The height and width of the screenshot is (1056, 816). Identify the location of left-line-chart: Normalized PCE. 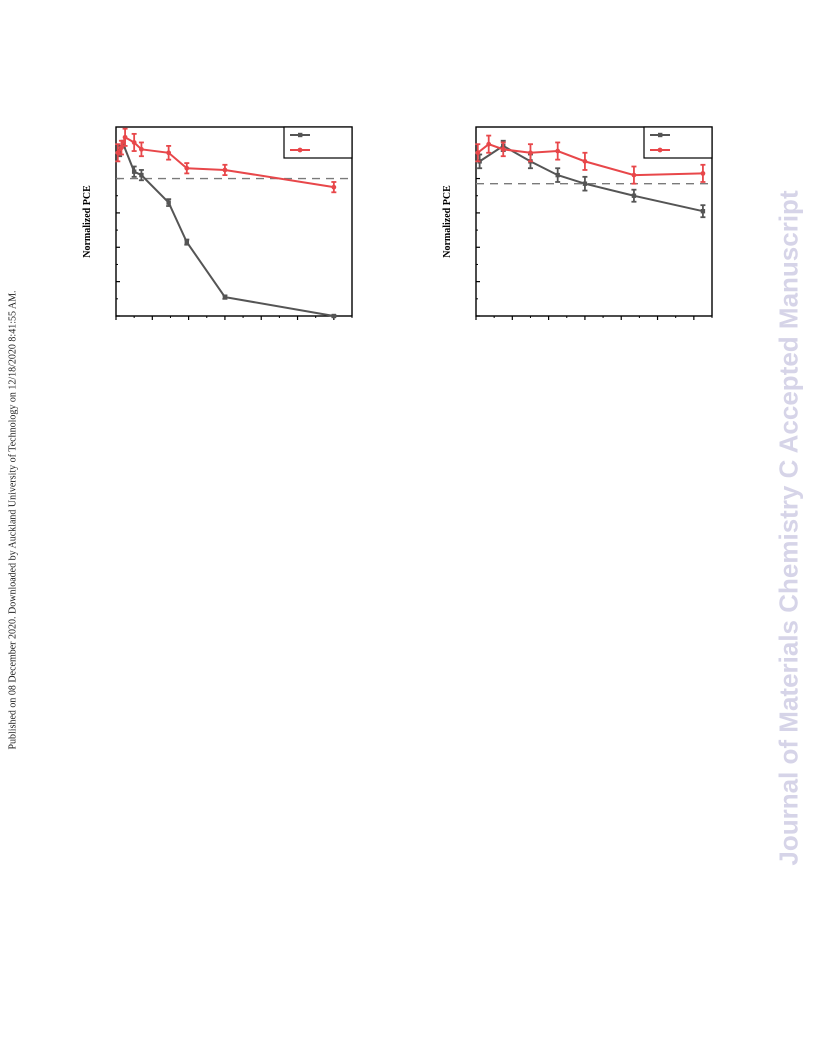
(217, 223).